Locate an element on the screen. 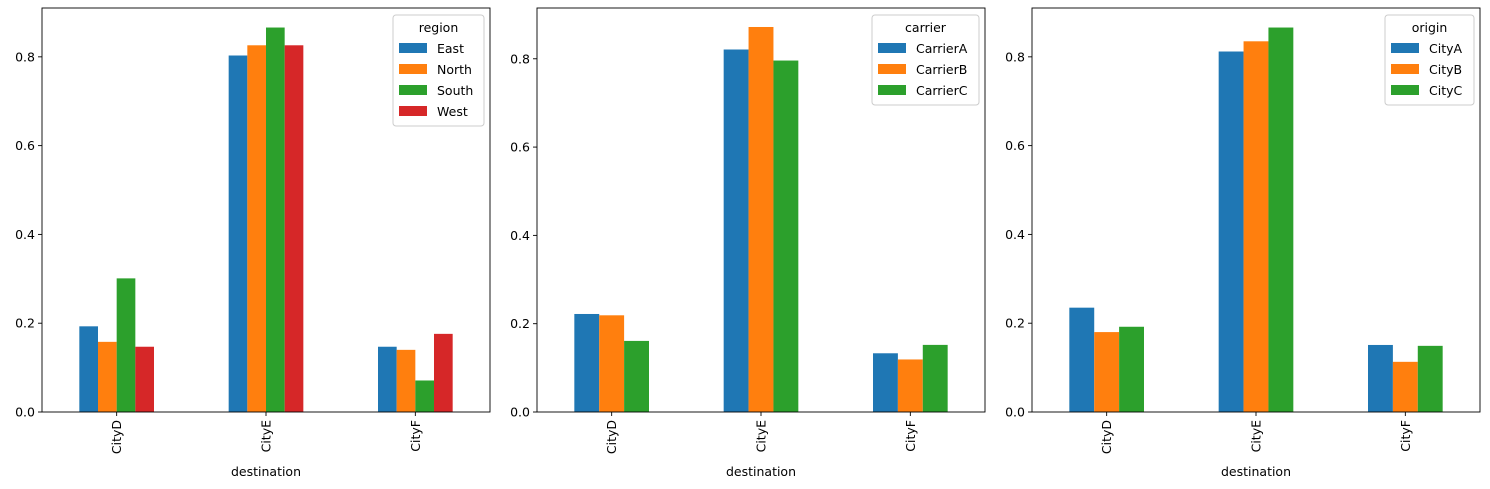 The image size is (1490, 489). bar-CityB-CityF is located at coordinates (1405, 386).